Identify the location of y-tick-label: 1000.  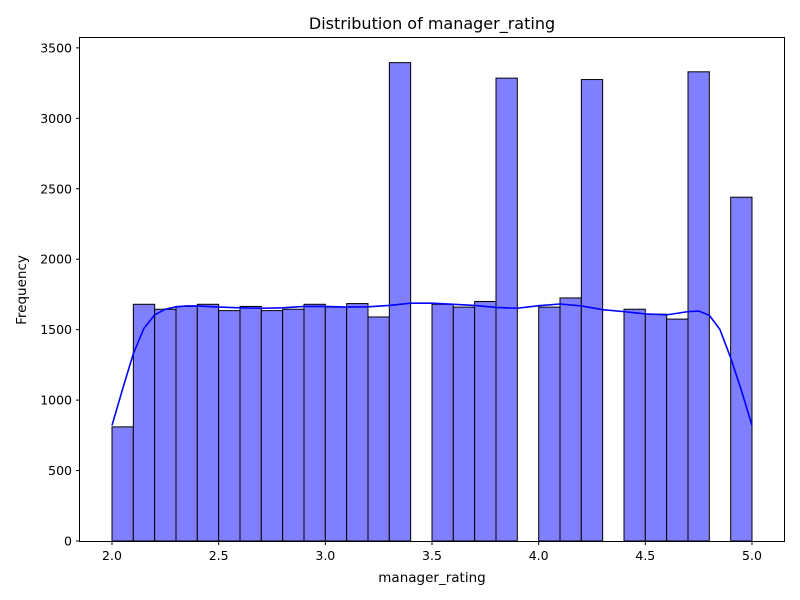
(56, 400).